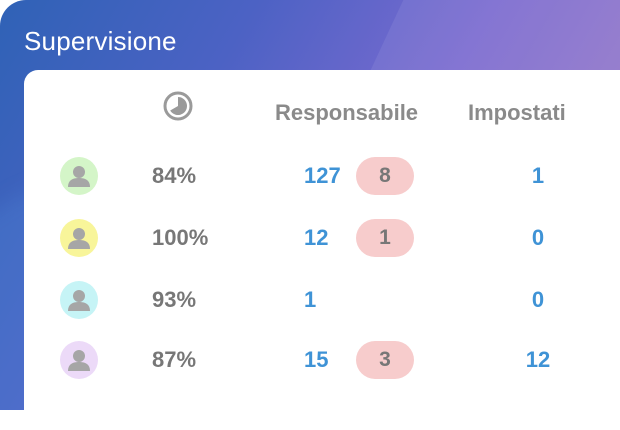  I want to click on widget-title: Supervisione, so click(100, 41).